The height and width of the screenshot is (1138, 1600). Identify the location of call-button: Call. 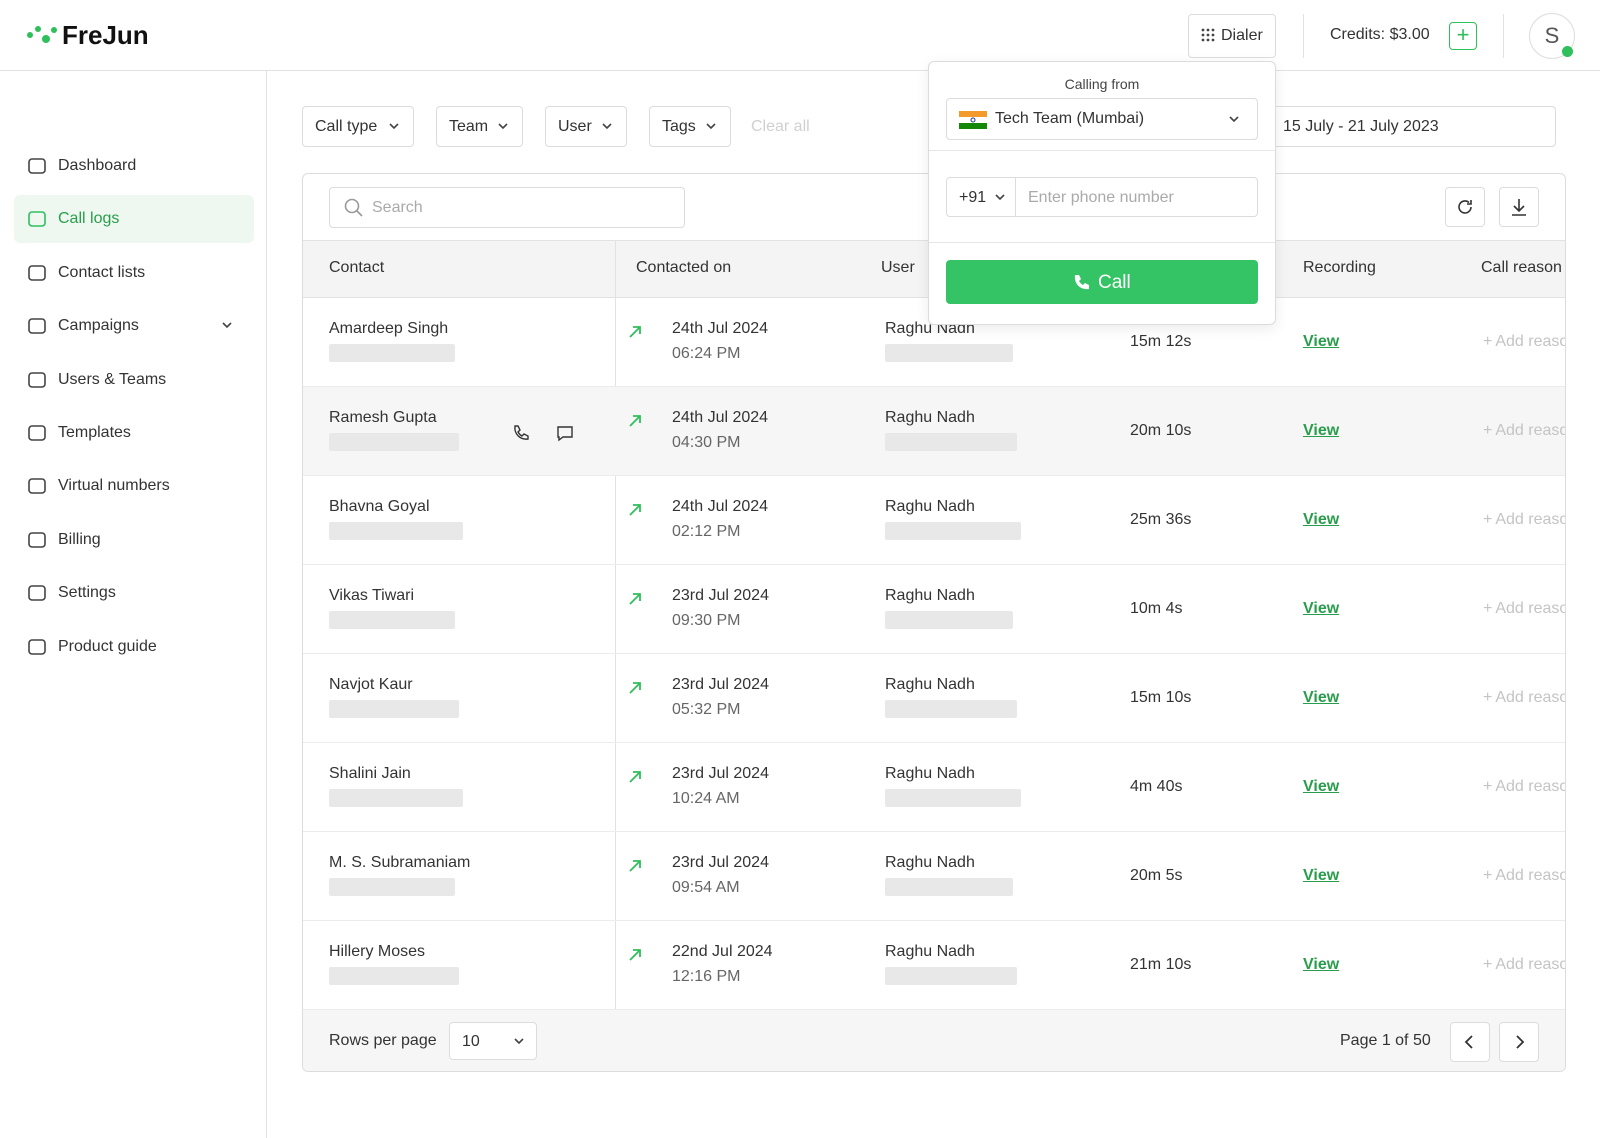
(1102, 282).